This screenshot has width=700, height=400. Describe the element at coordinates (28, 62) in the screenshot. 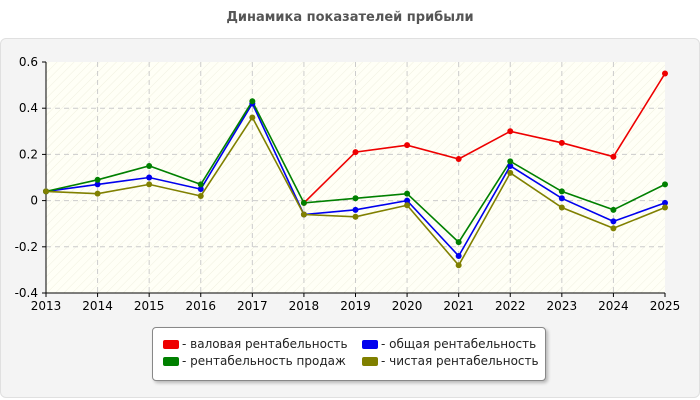

I see `y-tick-label: 0.6` at that location.